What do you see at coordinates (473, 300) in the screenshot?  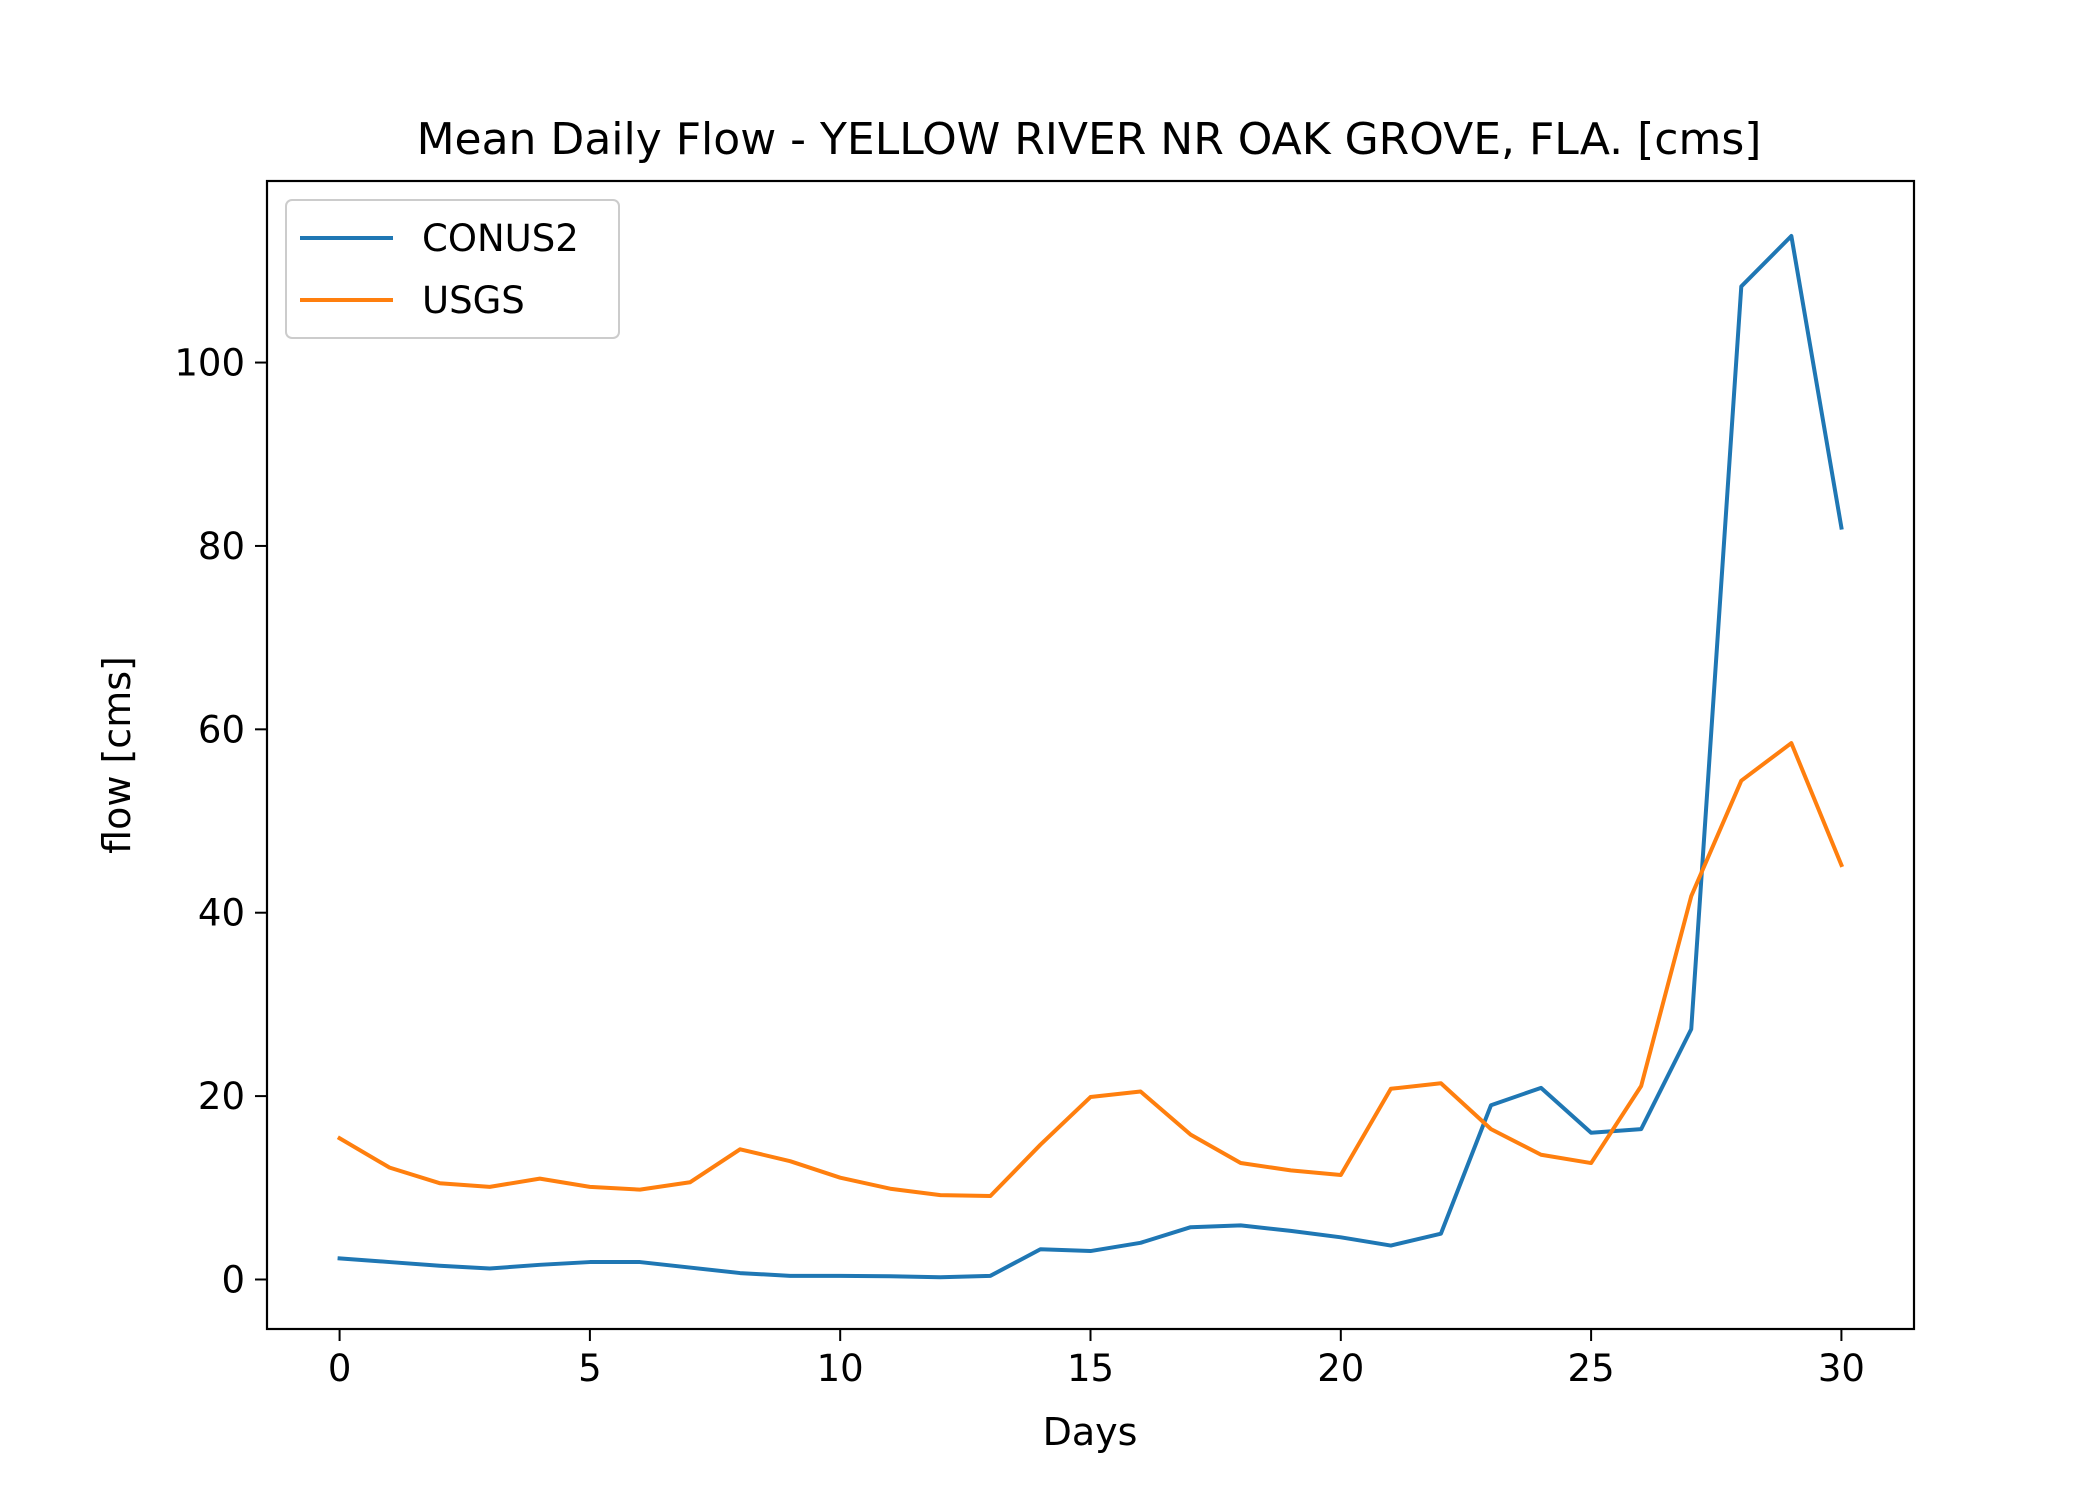 I see `legend-label-usgs: USGS` at bounding box center [473, 300].